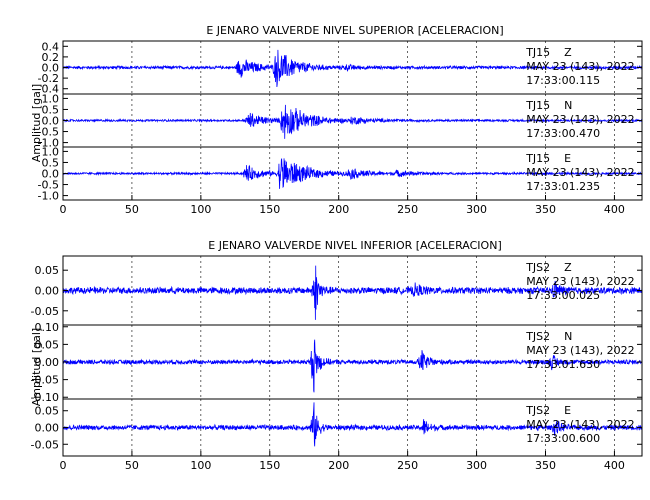 The width and height of the screenshot is (650, 500). Describe the element at coordinates (352, 68) in the screenshot. I see `trace-tj15-z` at that location.